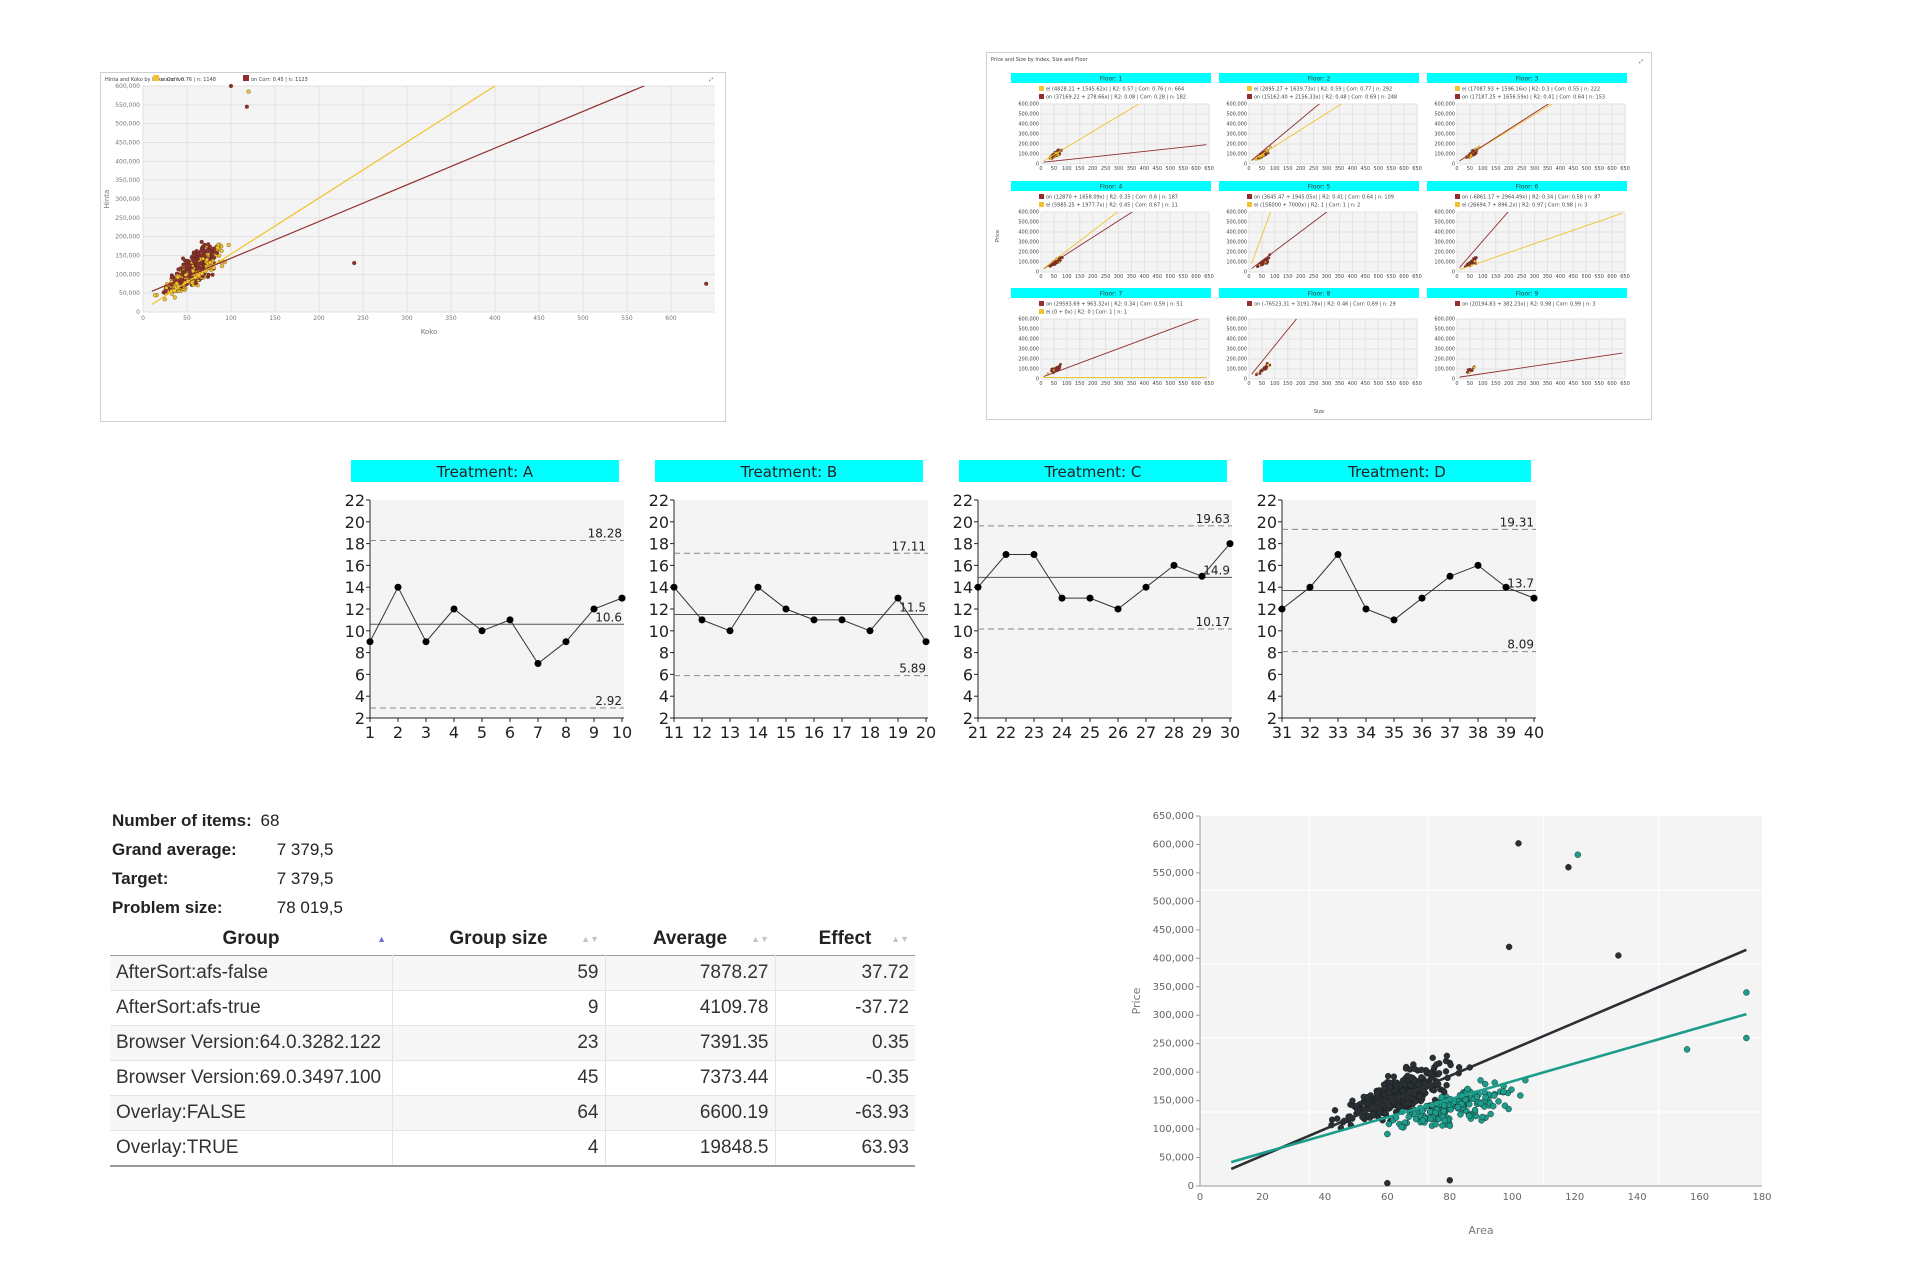 The image size is (1920, 1280). Describe the element at coordinates (1262, 277) in the screenshot. I see `x-tick-label: 50` at that location.